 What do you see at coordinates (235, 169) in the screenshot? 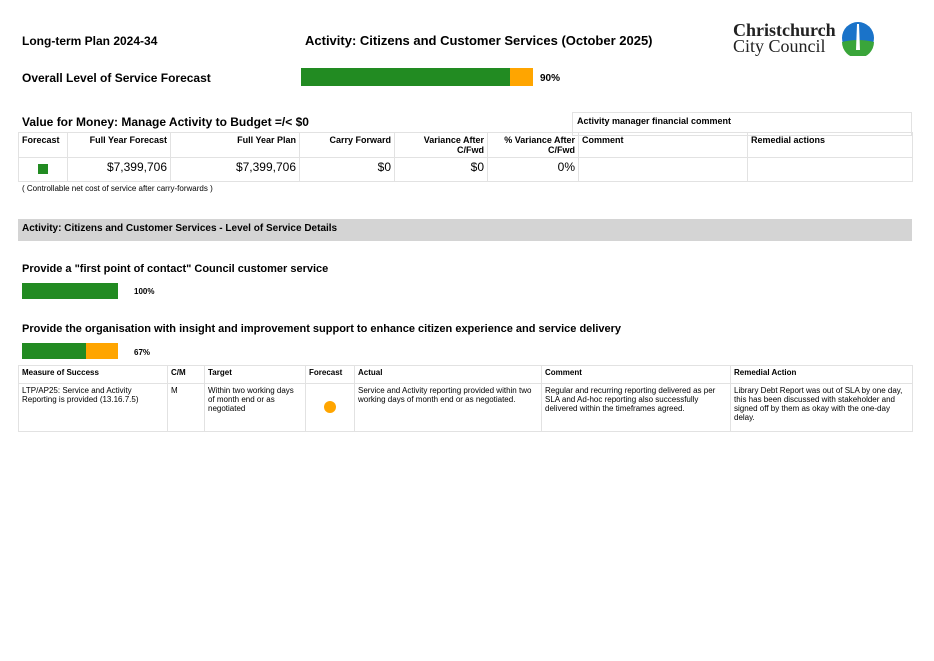
I see `full-year-plan-value: $7,399,706` at bounding box center [235, 169].